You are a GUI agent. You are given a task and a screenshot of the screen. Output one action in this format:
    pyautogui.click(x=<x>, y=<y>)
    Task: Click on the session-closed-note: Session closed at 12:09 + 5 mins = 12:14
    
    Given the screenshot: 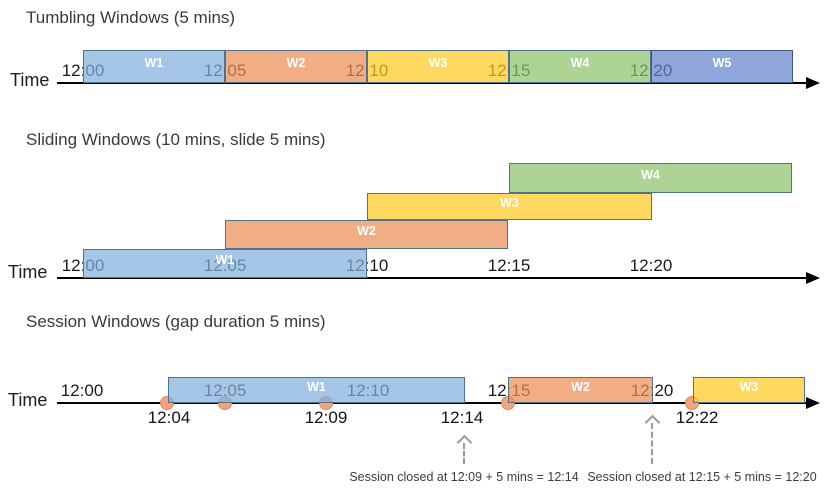 What is the action you would take?
    pyautogui.click(x=464, y=477)
    